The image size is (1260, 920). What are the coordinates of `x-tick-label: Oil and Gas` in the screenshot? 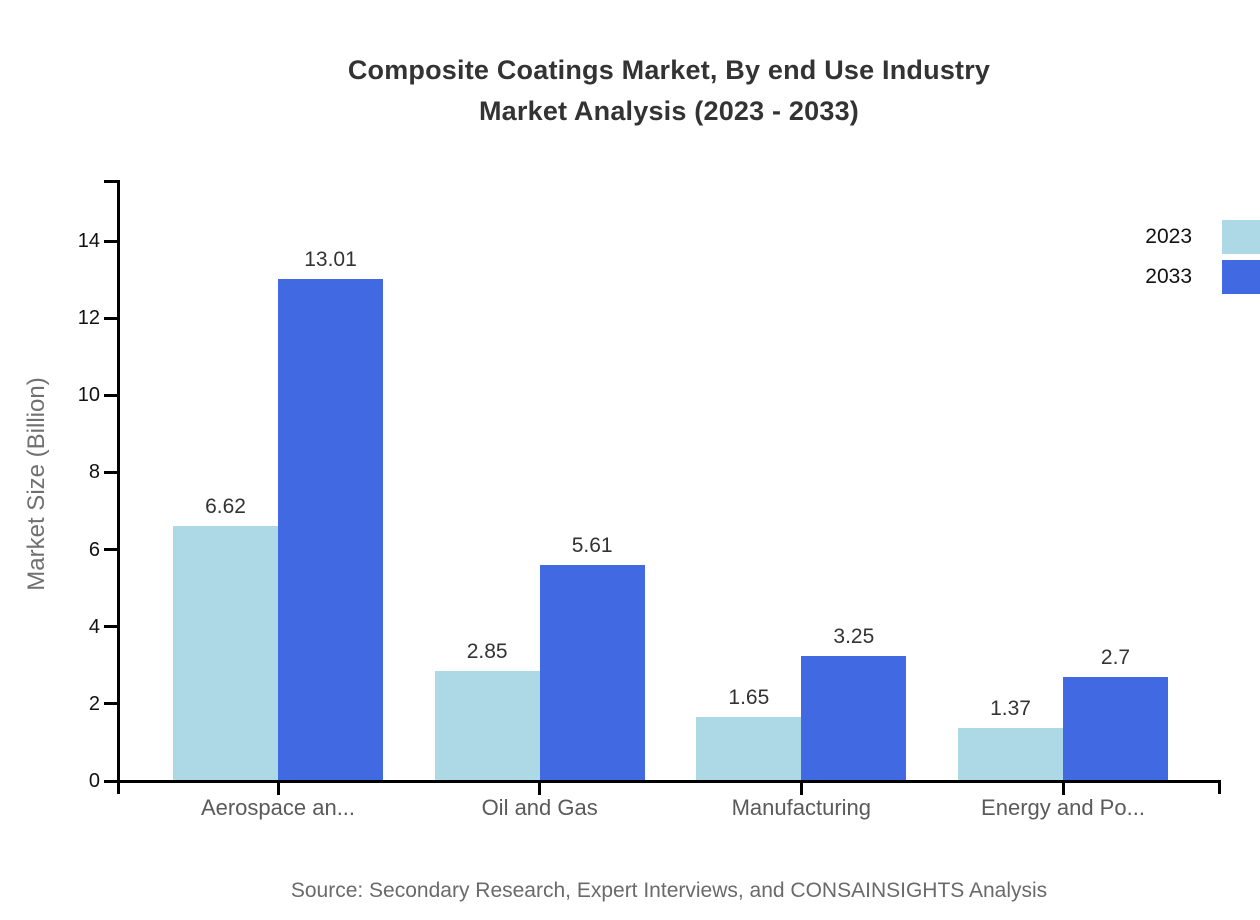 It's located at (539, 807).